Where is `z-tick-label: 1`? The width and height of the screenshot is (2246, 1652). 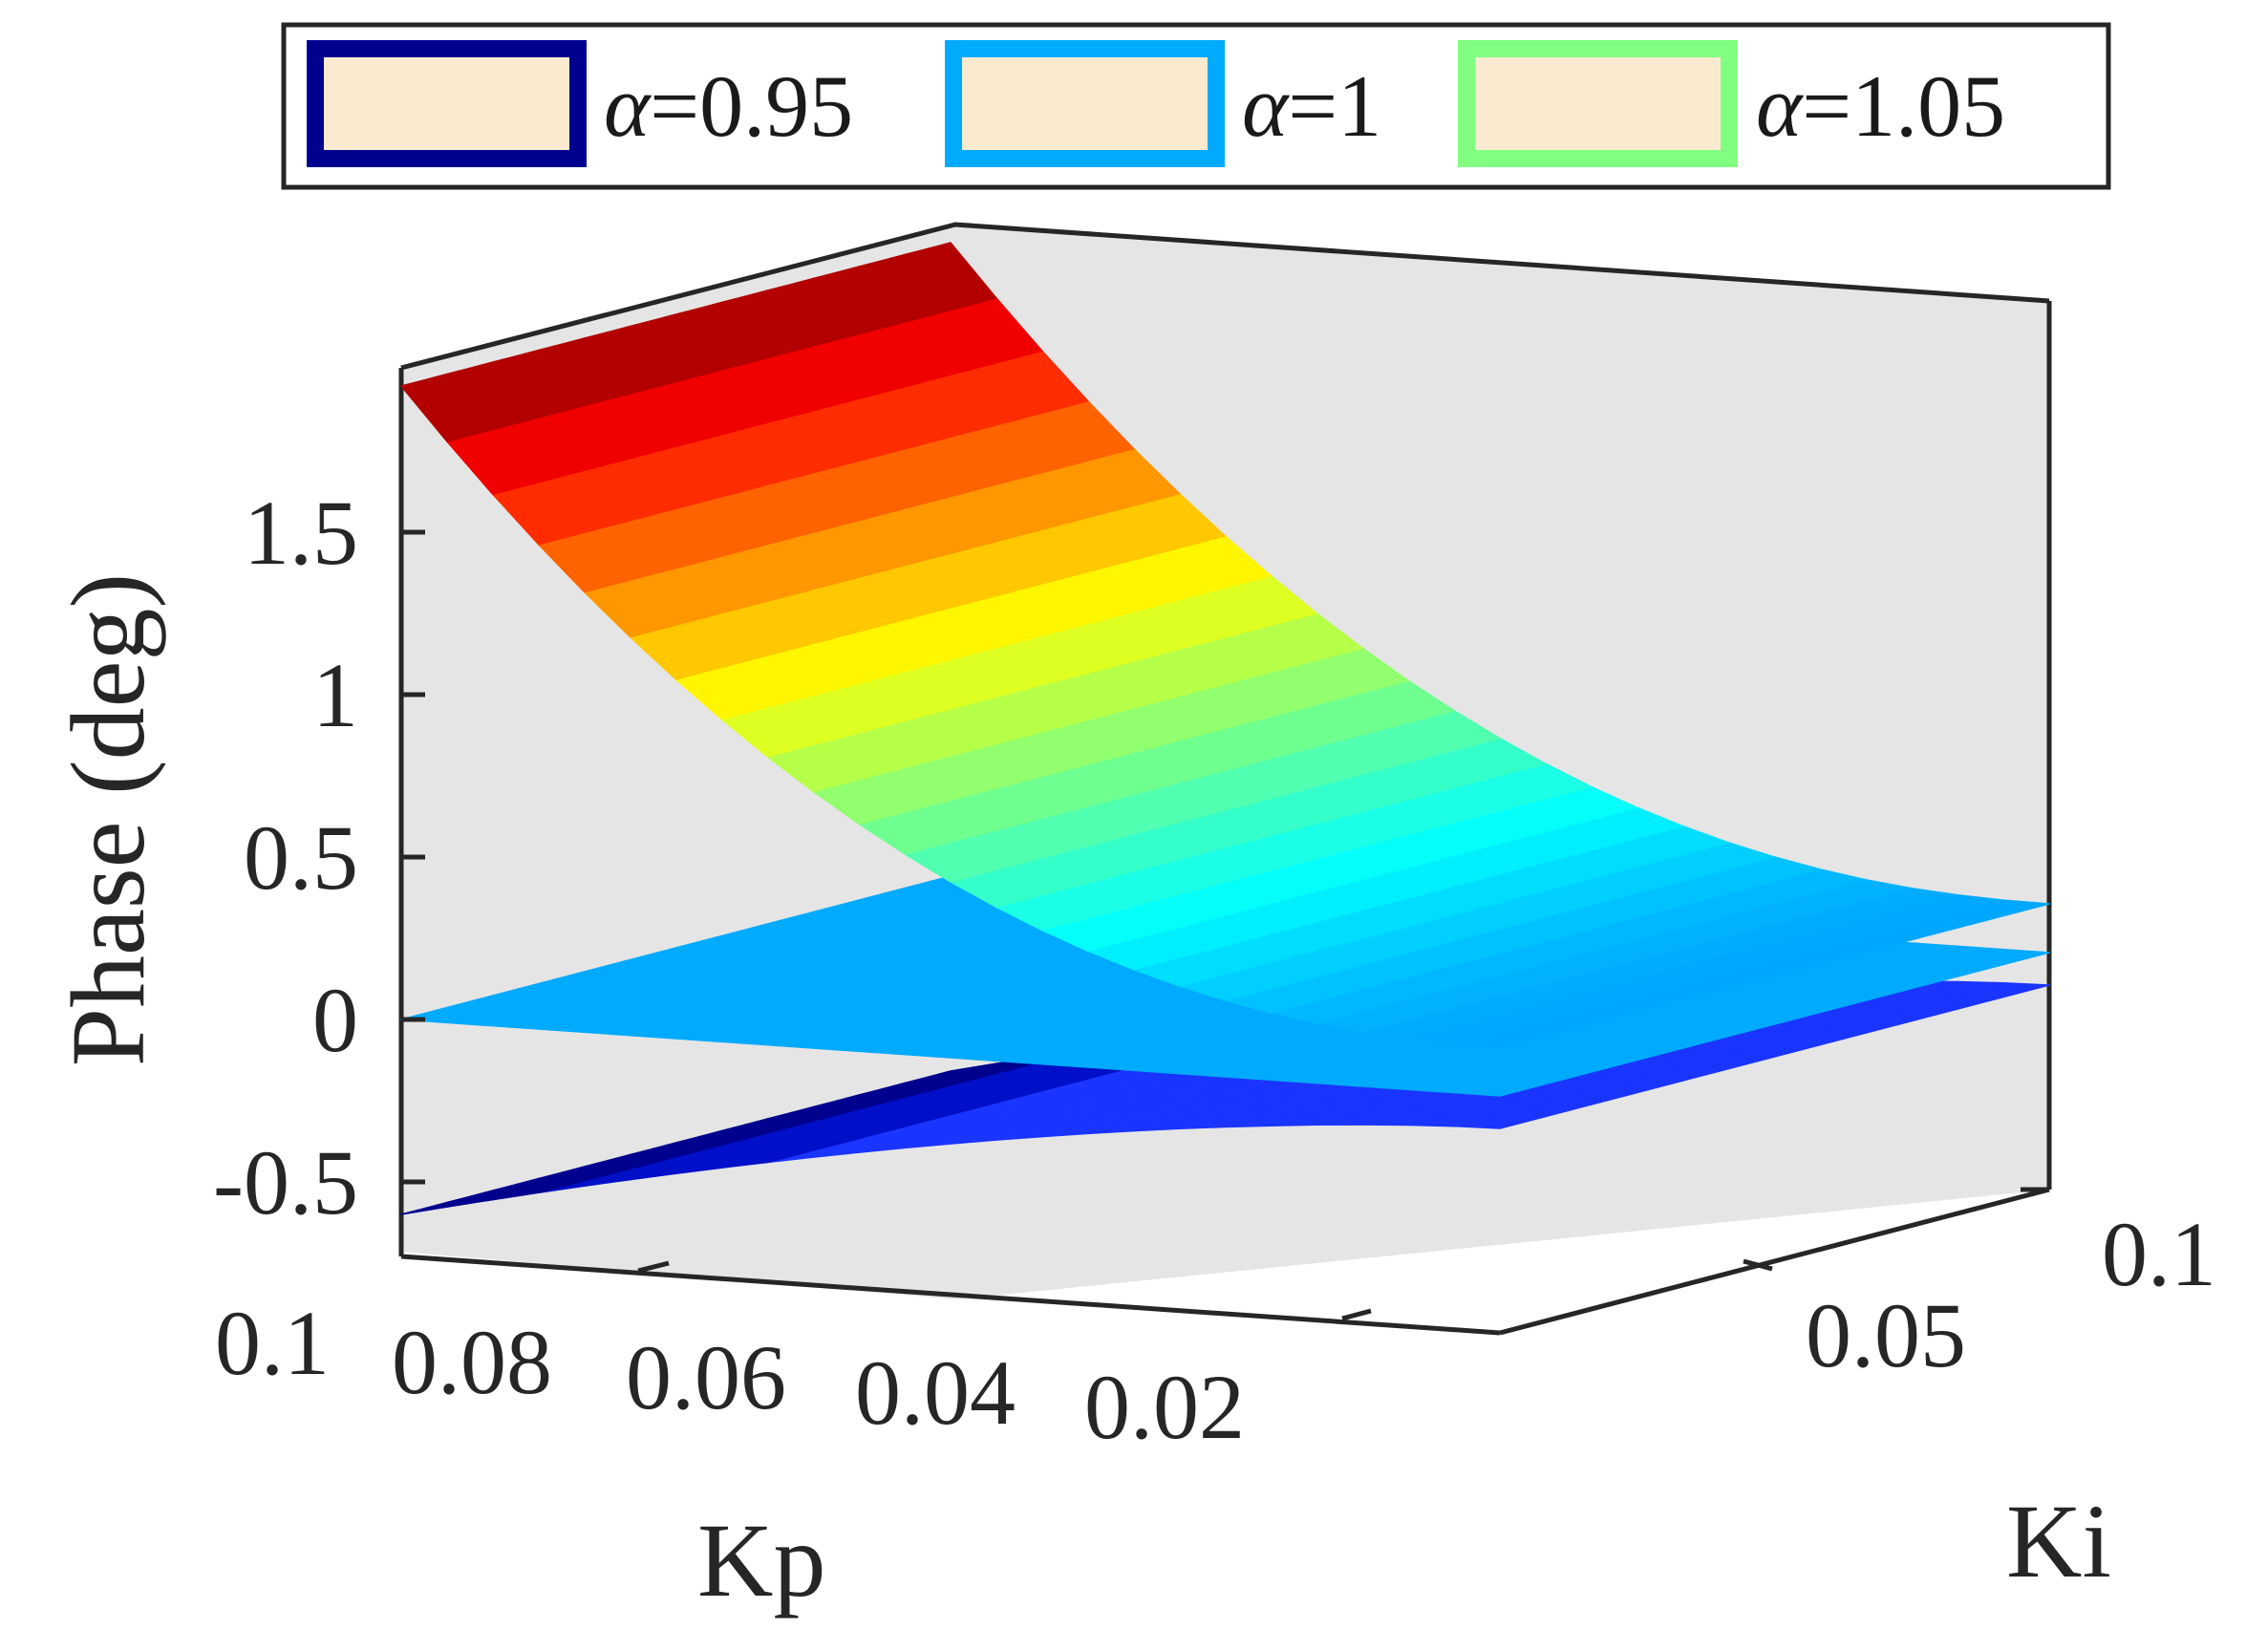
z-tick-label: 1 is located at coordinates (335, 695).